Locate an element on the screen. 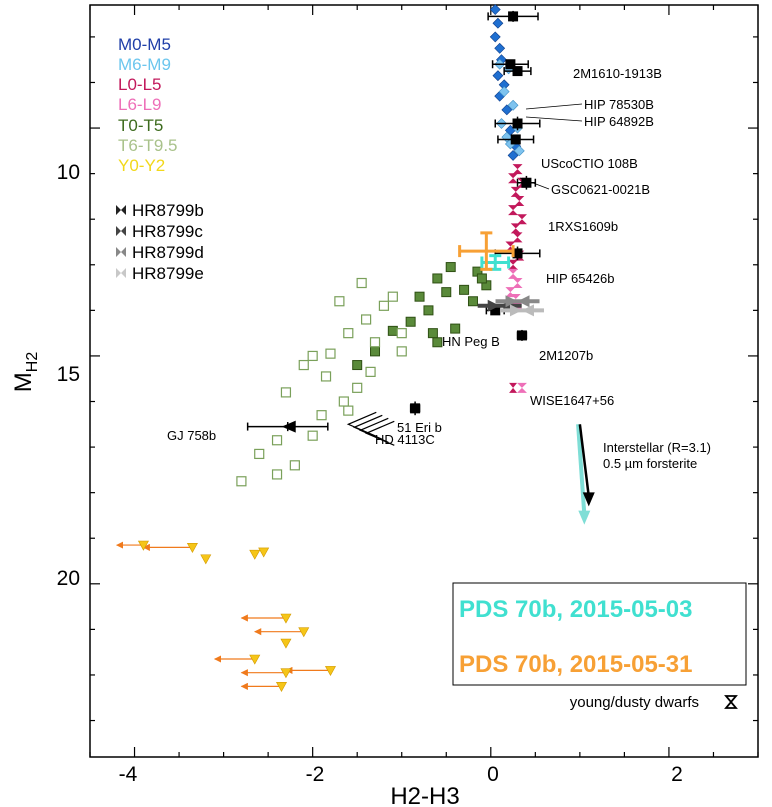 The height and width of the screenshot is (807, 772). symbol-key-label: young/dusty dwarfs is located at coordinates (634, 702).